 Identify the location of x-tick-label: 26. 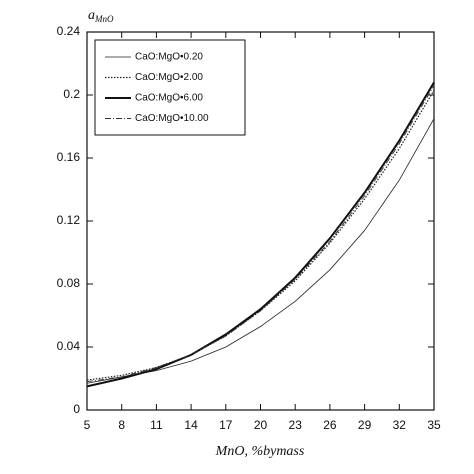
(330, 425).